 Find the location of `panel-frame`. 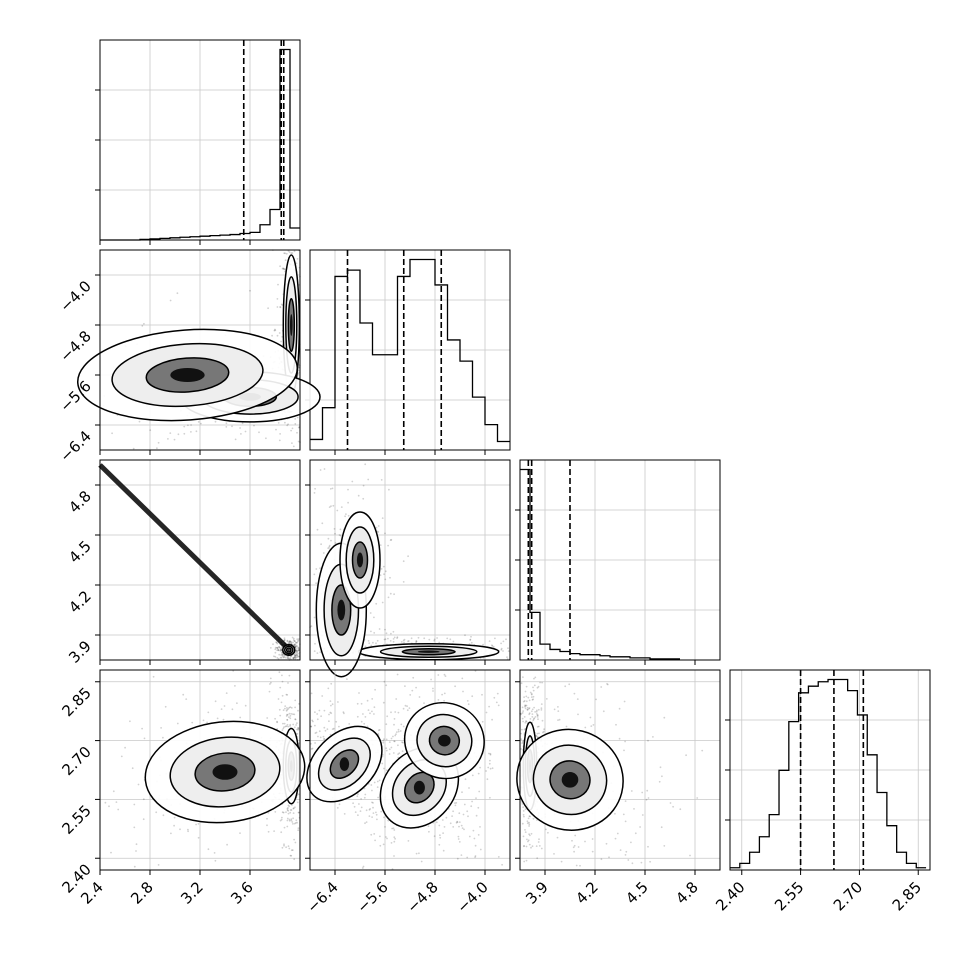

panel-frame is located at coordinates (830, 770).